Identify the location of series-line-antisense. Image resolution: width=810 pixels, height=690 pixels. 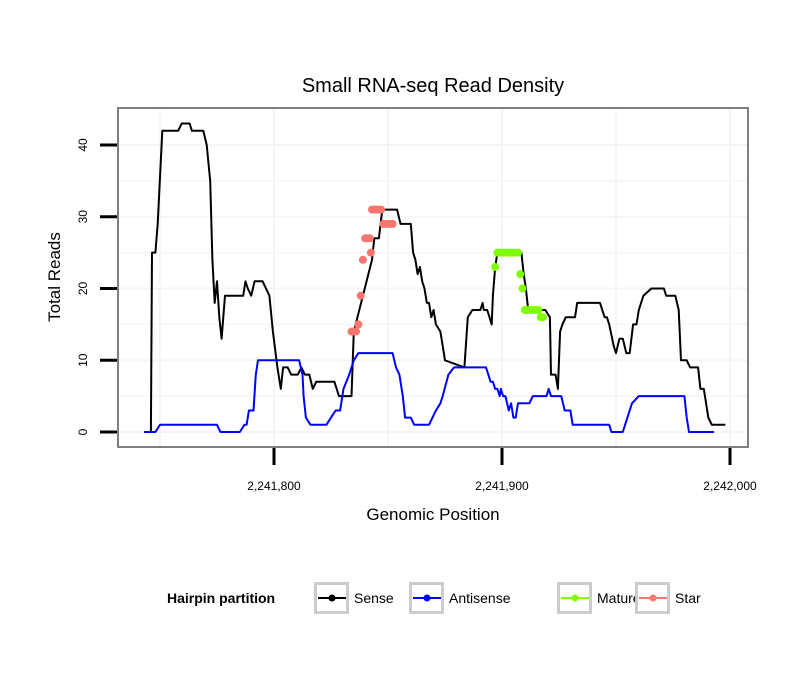
(429, 392).